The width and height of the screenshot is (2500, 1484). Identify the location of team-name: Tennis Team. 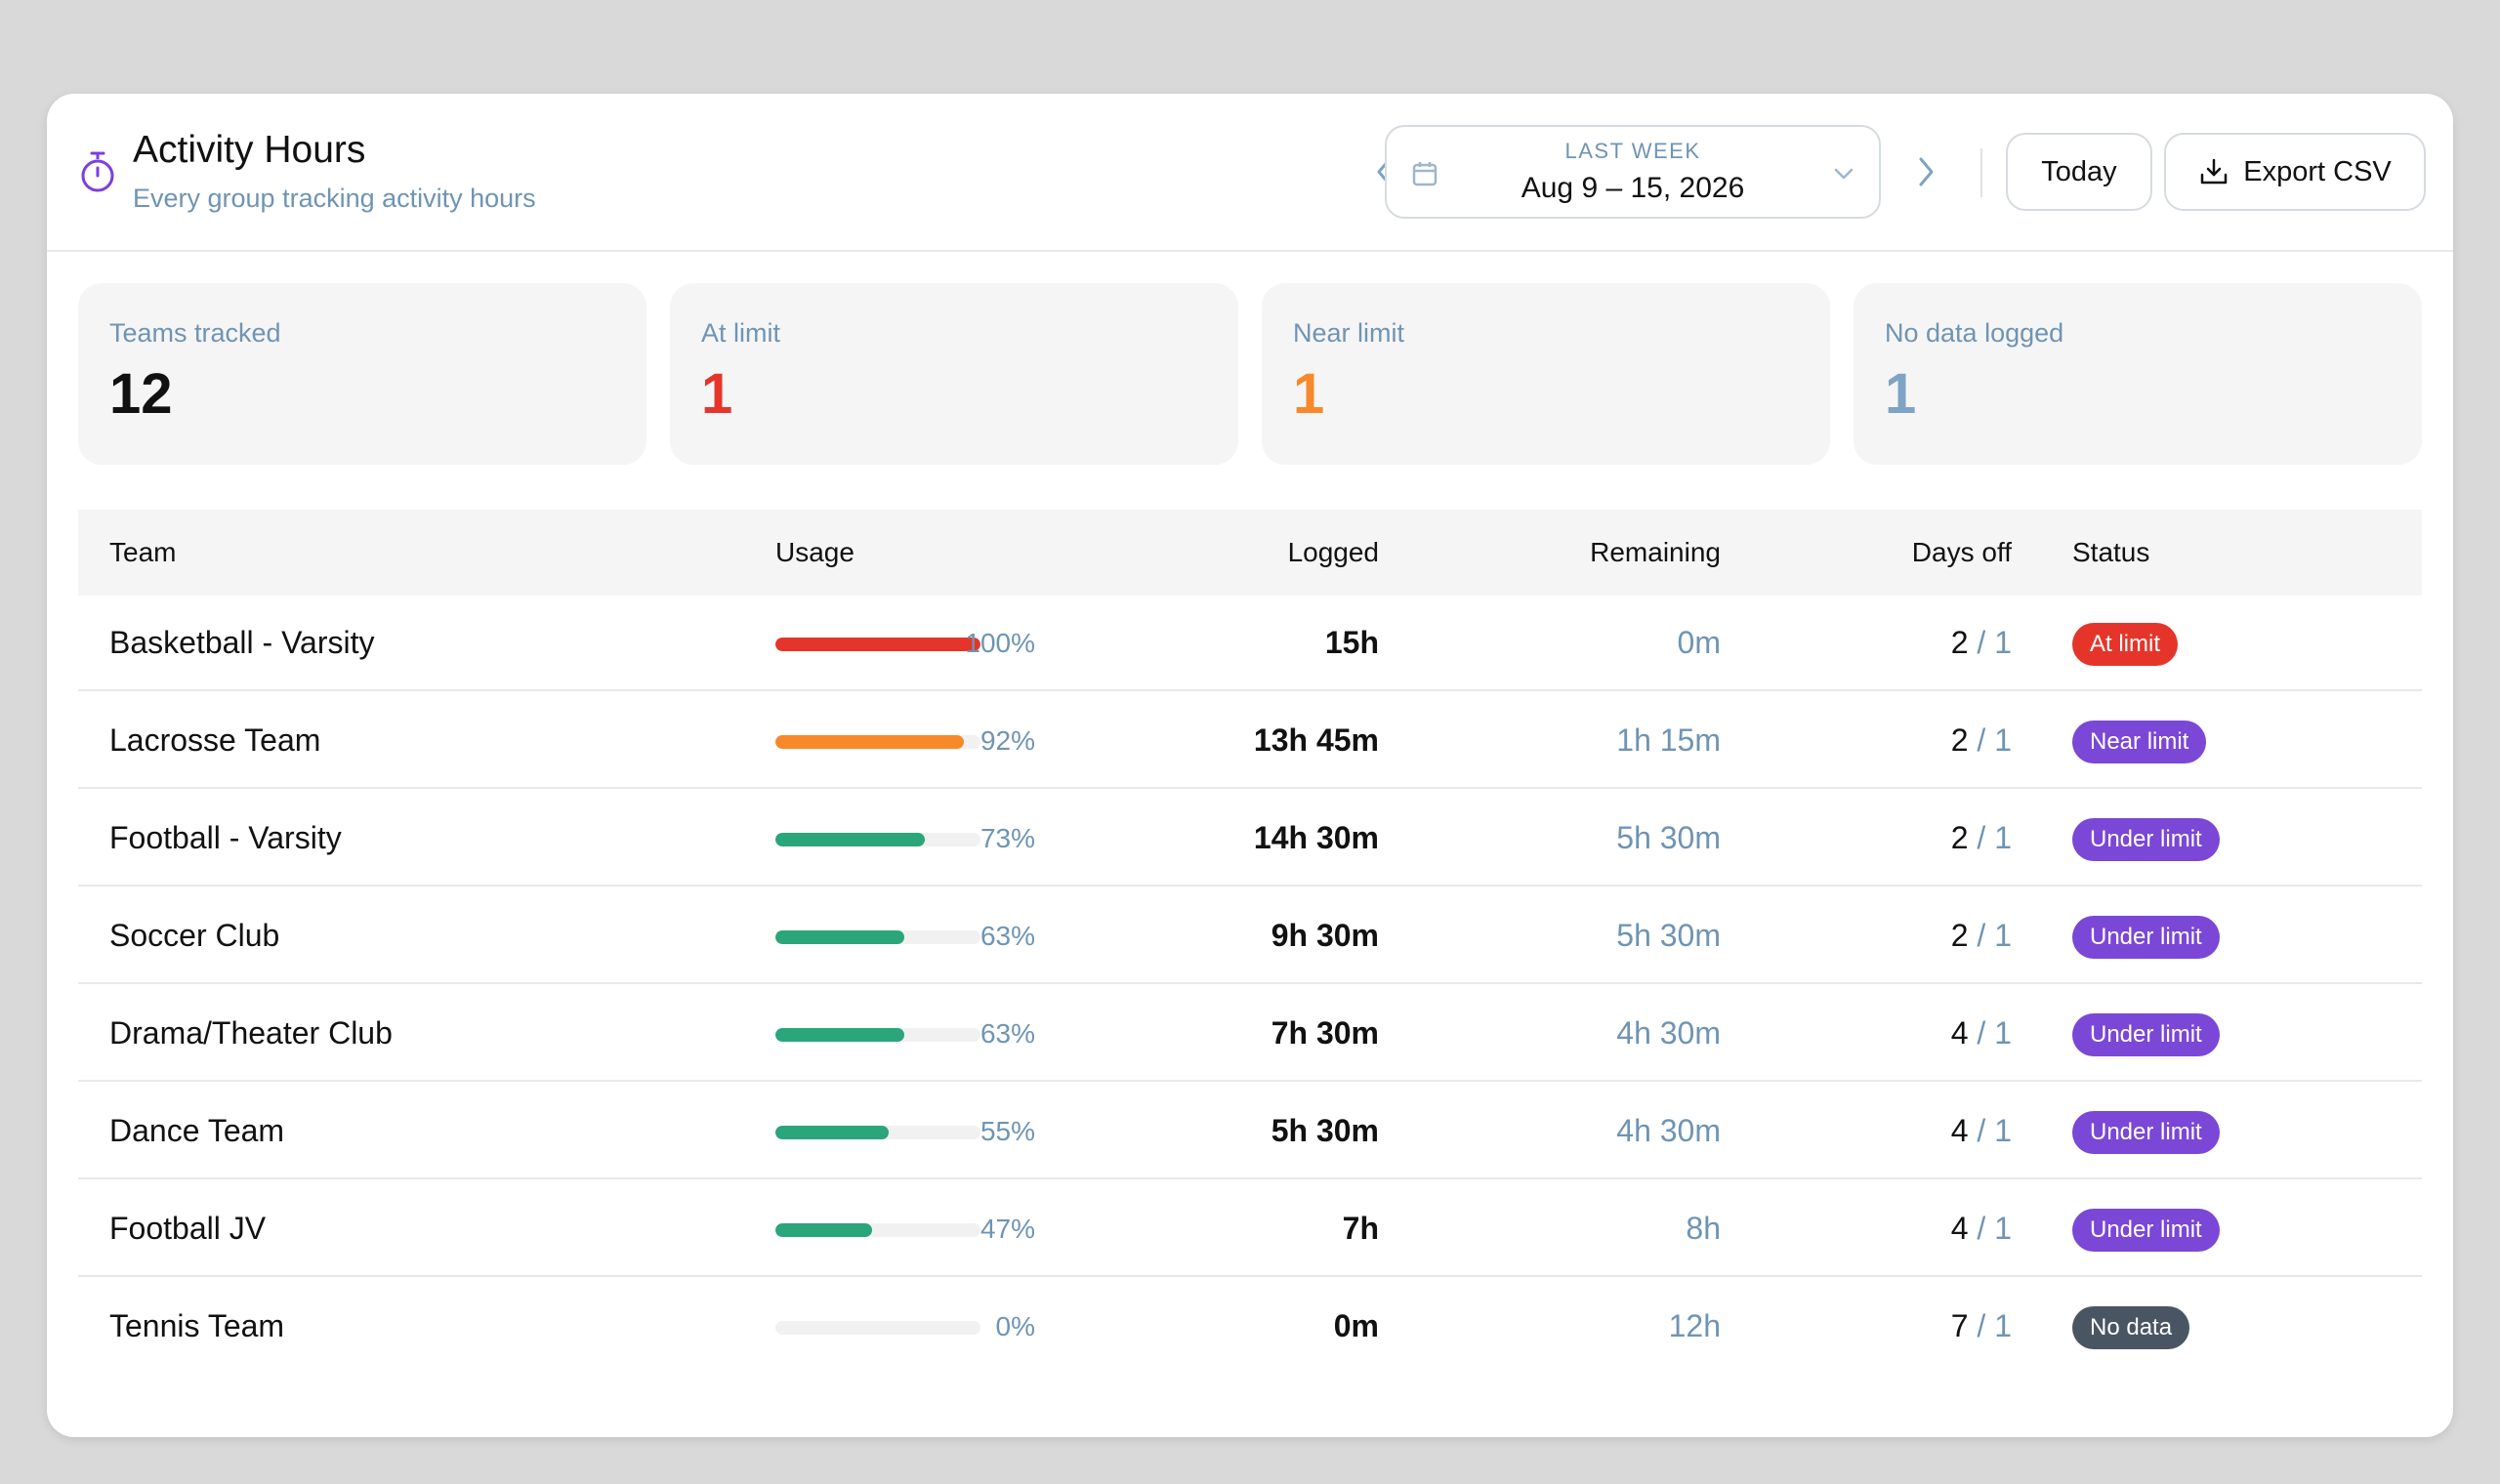
(197, 1326).